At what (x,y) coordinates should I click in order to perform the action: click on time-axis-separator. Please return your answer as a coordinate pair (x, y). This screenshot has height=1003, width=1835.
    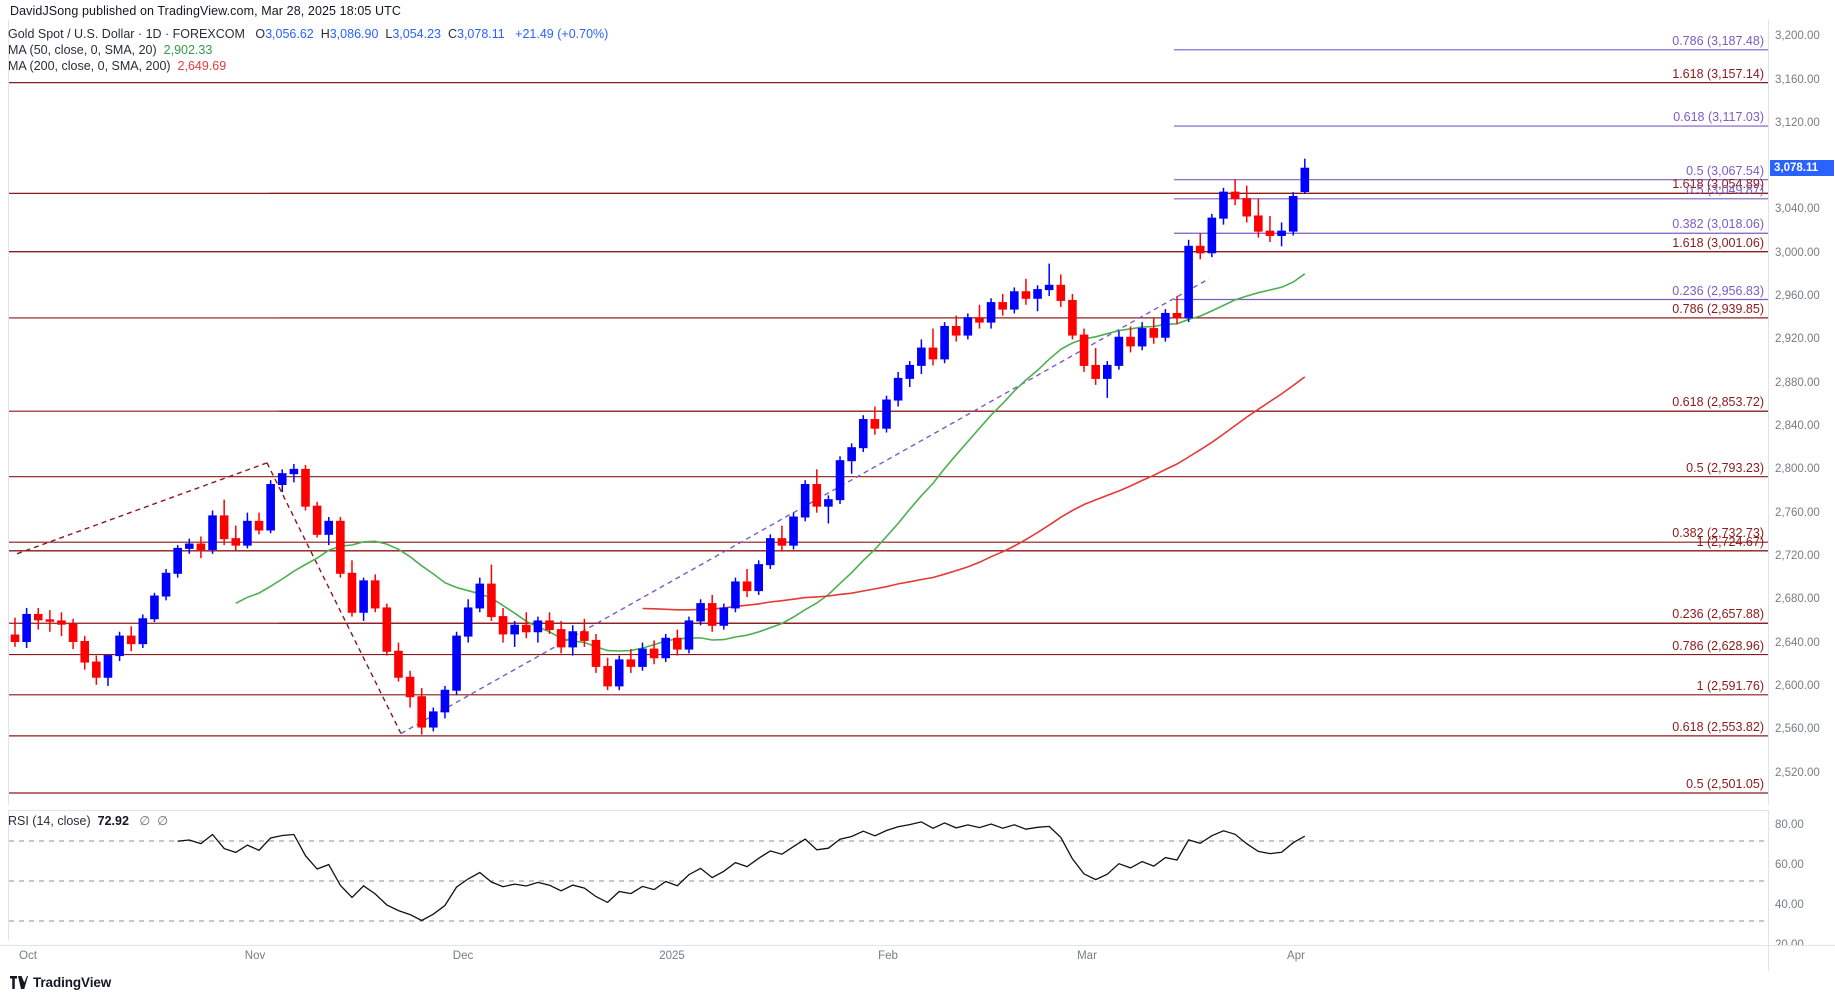
    Looking at the image, I should click on (1768, 958).